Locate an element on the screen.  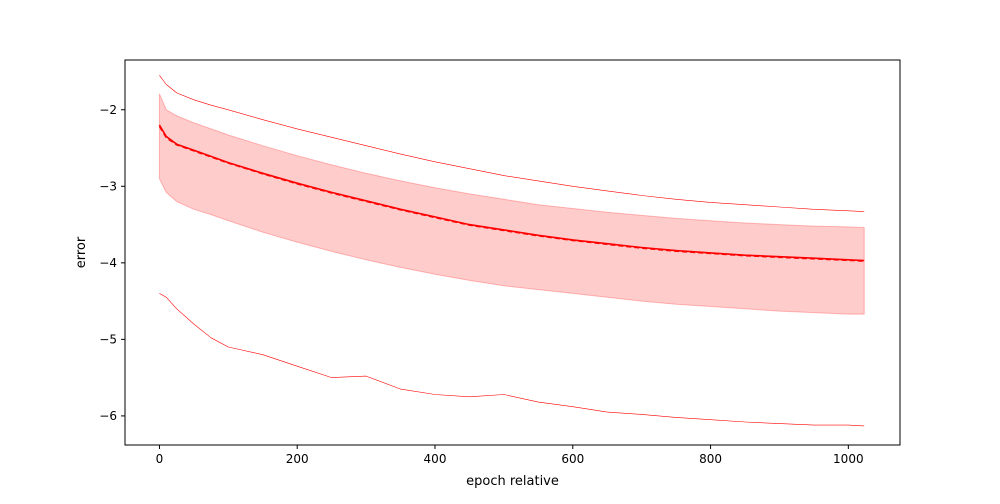
x-tick-label: 0 is located at coordinates (160, 459).